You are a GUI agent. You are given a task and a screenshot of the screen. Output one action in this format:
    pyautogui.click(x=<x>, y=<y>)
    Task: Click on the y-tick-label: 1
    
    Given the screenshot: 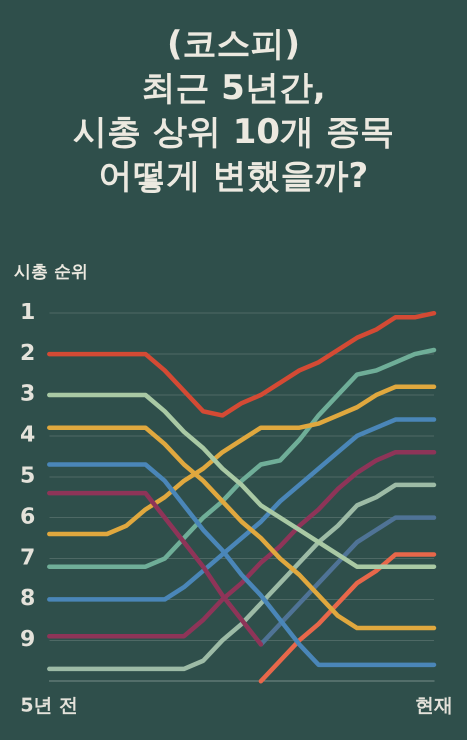 What is the action you would take?
    pyautogui.click(x=28, y=312)
    